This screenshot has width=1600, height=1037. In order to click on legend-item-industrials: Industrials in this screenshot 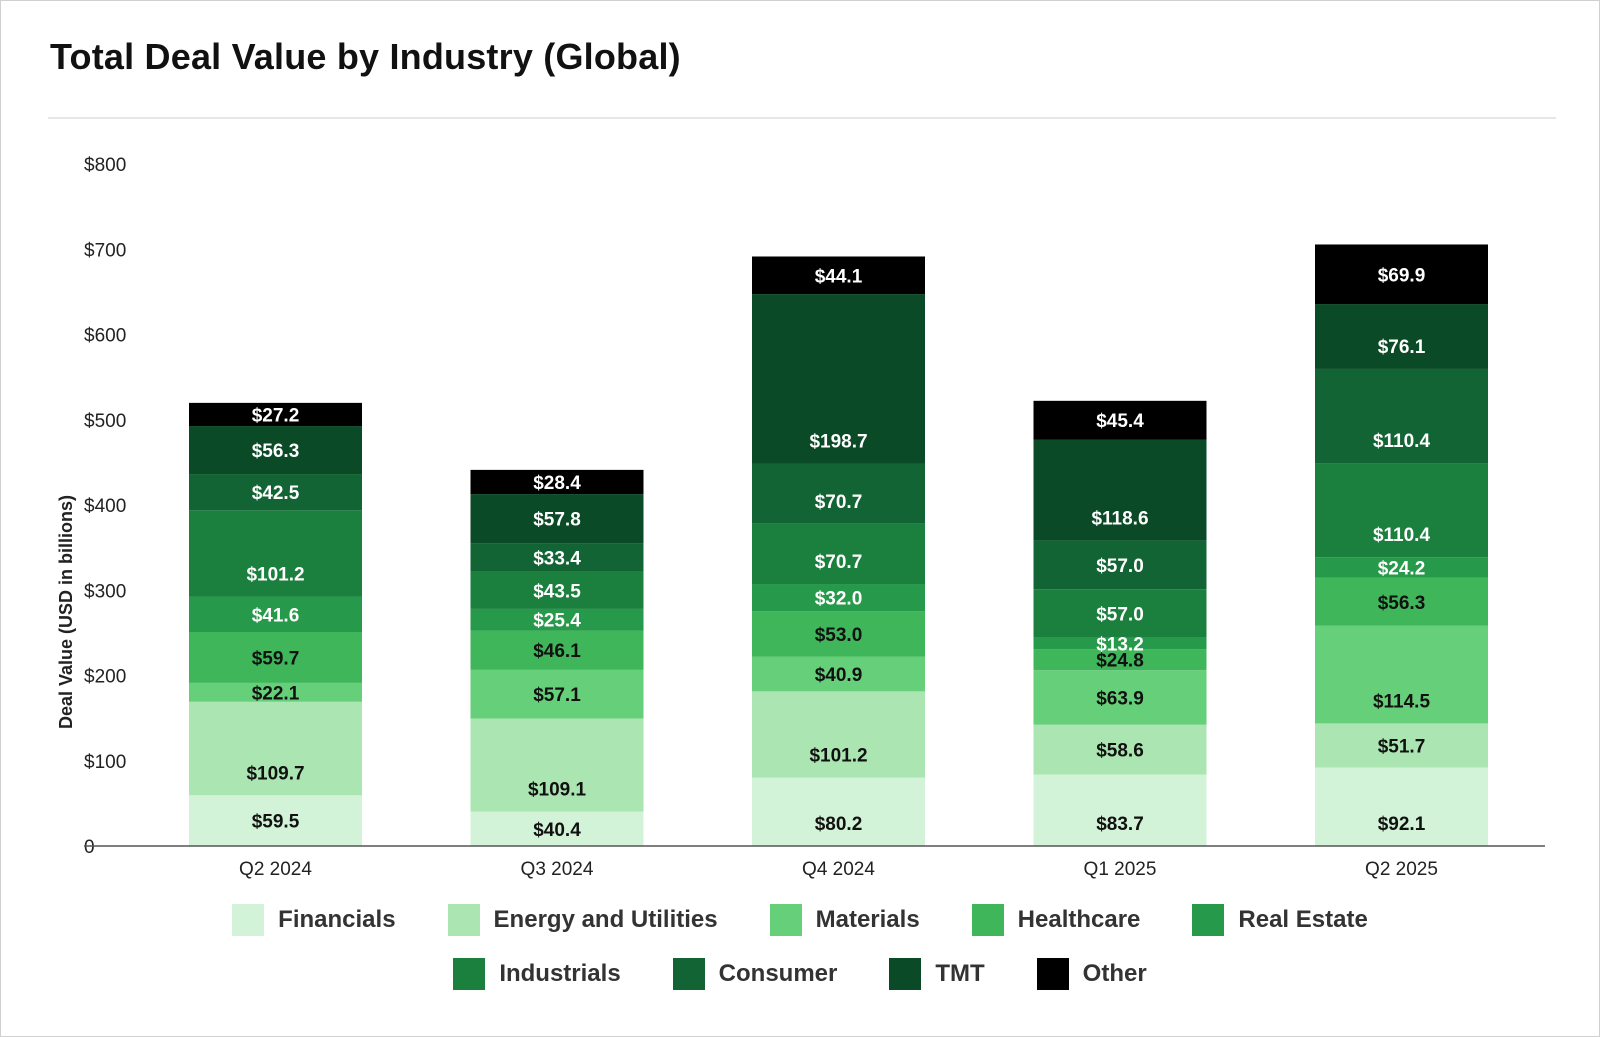, I will do `click(537, 974)`.